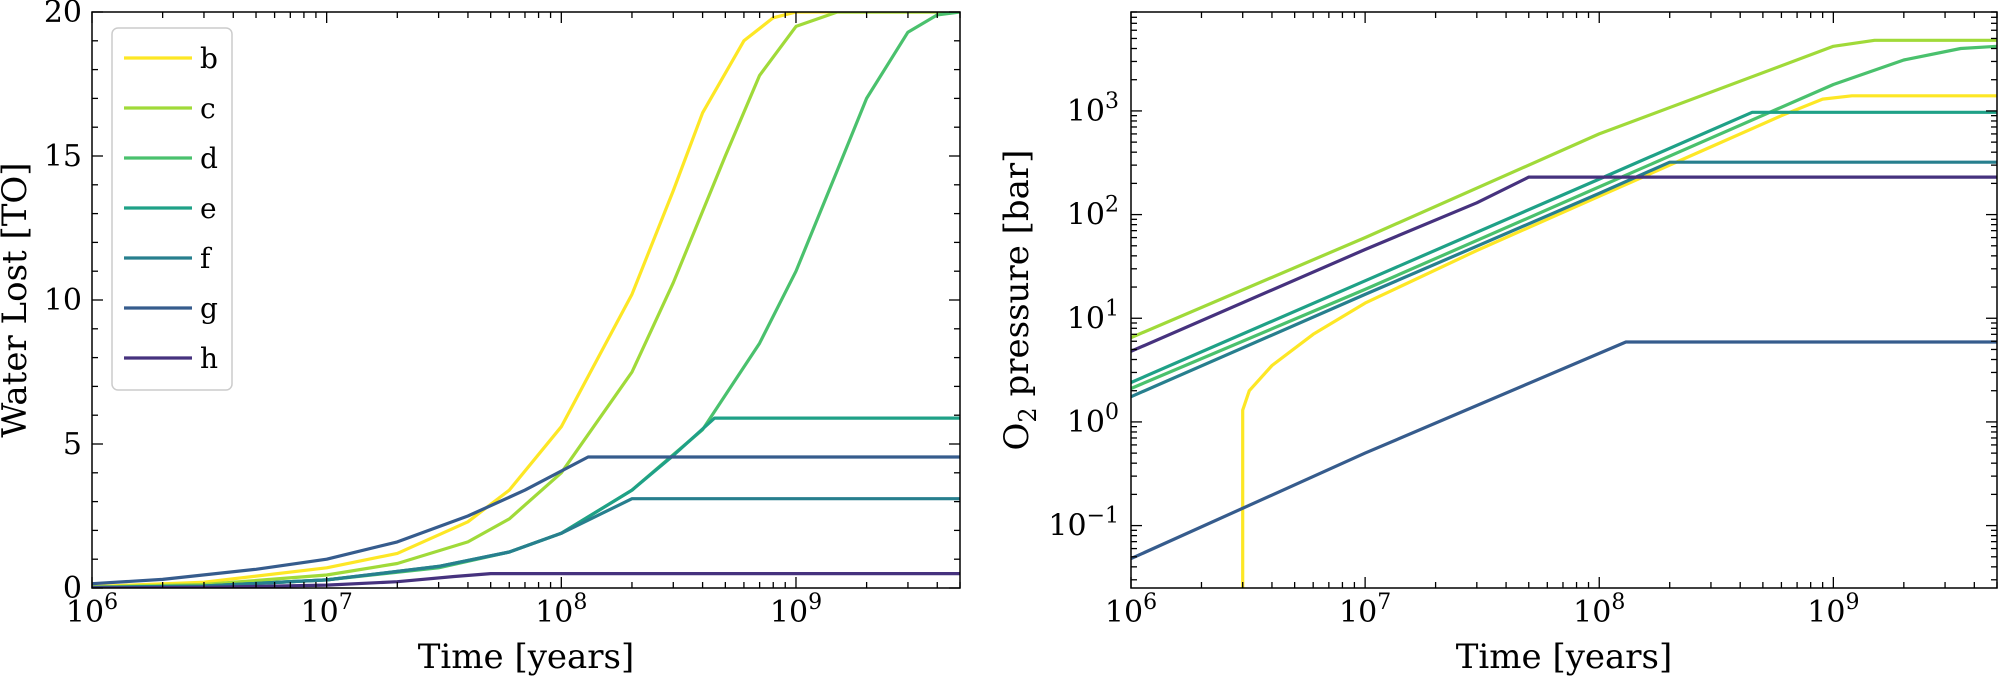 Image resolution: width=2000 pixels, height=678 pixels. What do you see at coordinates (209, 308) in the screenshot?
I see `legend-label-g: g` at bounding box center [209, 308].